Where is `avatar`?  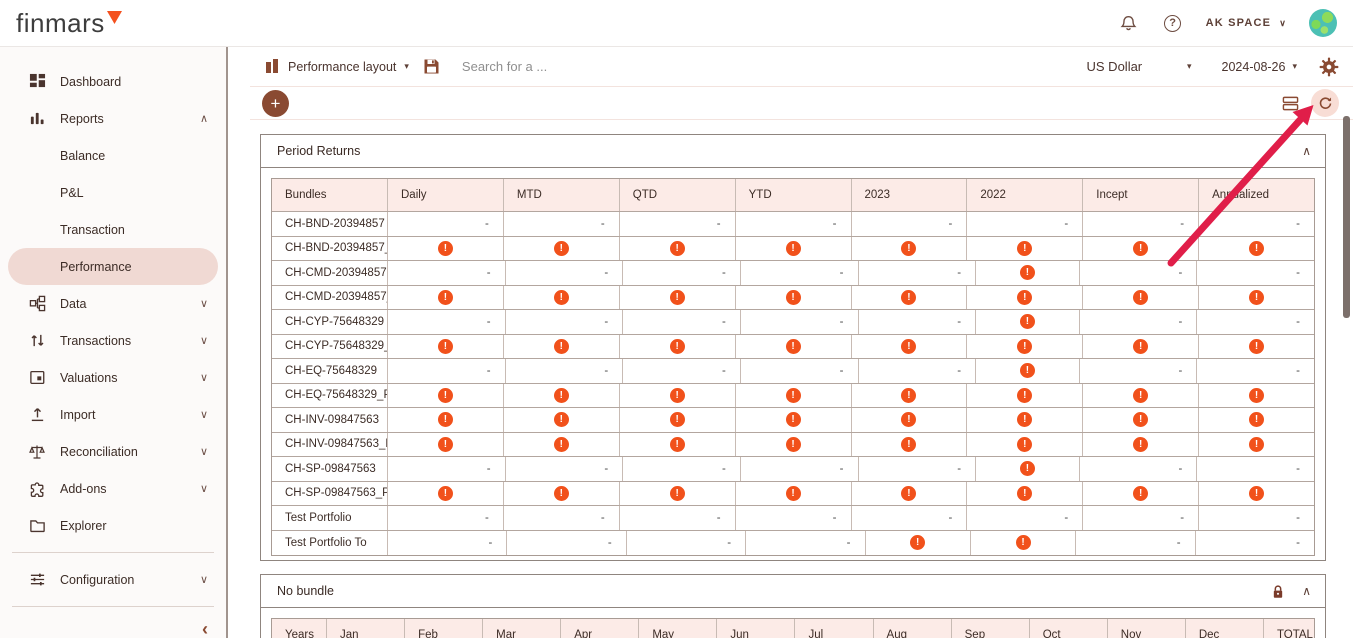 avatar is located at coordinates (1323, 23).